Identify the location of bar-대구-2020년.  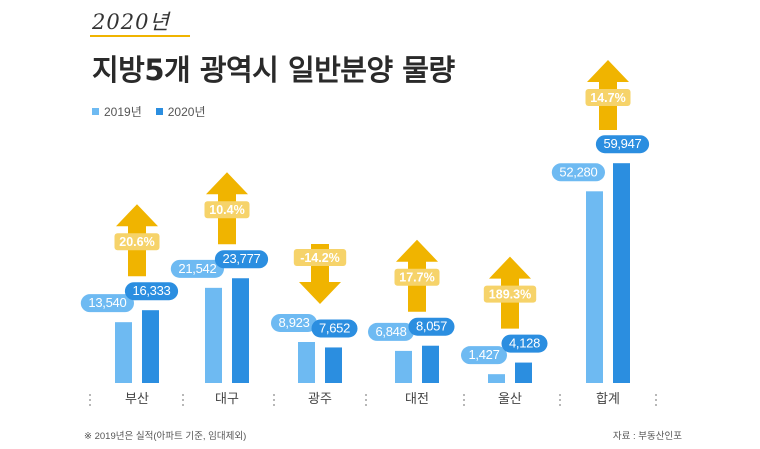
(240, 330).